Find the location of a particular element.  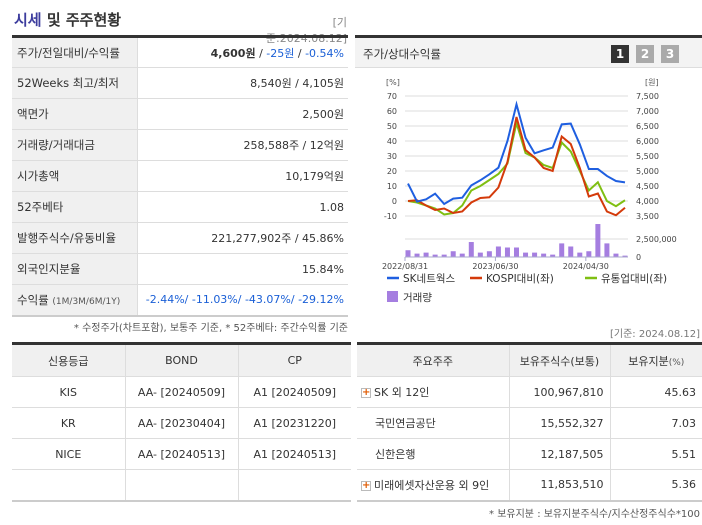

bond is located at coordinates (182, 485).